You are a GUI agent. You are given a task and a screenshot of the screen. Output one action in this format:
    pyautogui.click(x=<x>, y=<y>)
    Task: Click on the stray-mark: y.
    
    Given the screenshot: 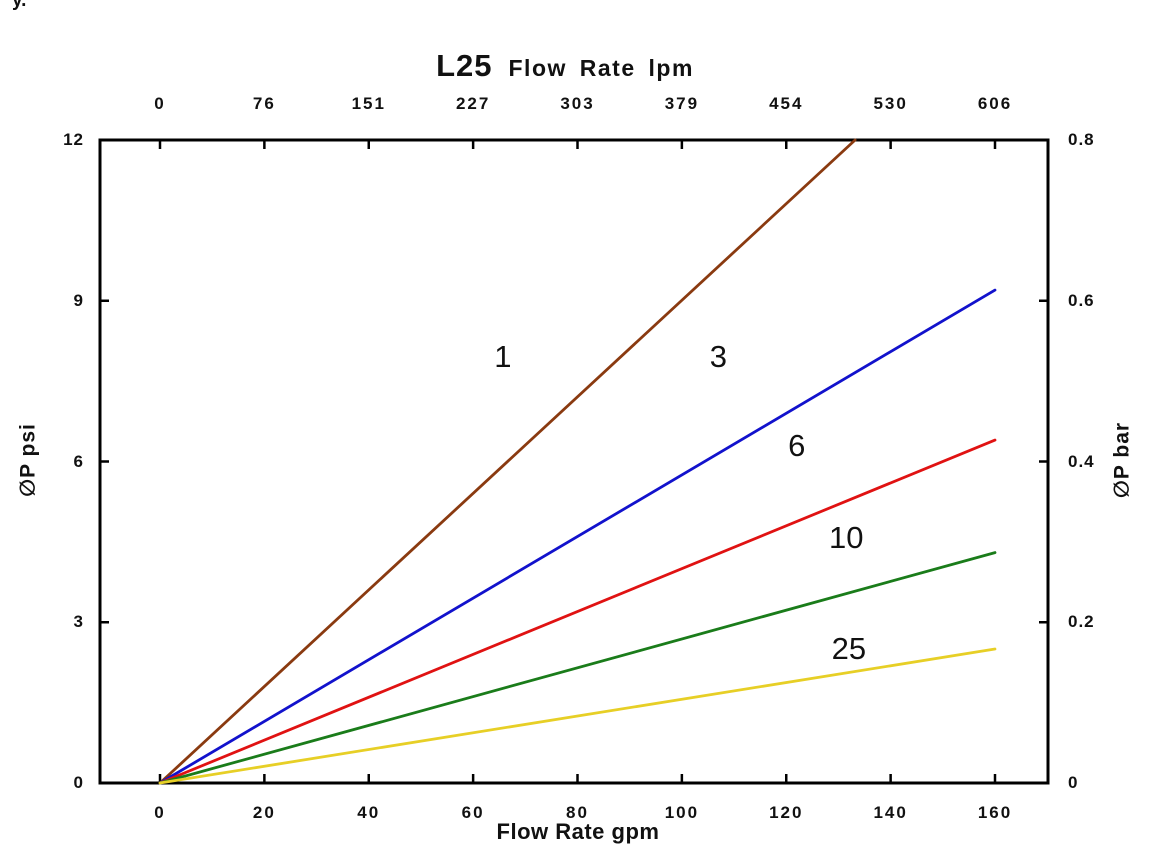 What is the action you would take?
    pyautogui.click(x=19, y=5)
    